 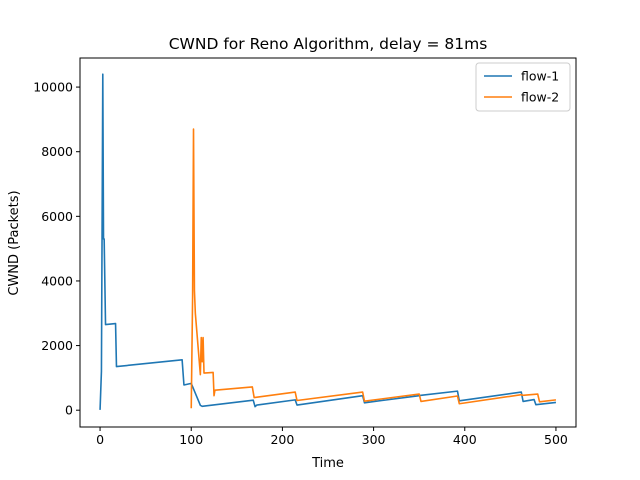 What do you see at coordinates (282, 439) in the screenshot?
I see `x-tick-label: 200` at bounding box center [282, 439].